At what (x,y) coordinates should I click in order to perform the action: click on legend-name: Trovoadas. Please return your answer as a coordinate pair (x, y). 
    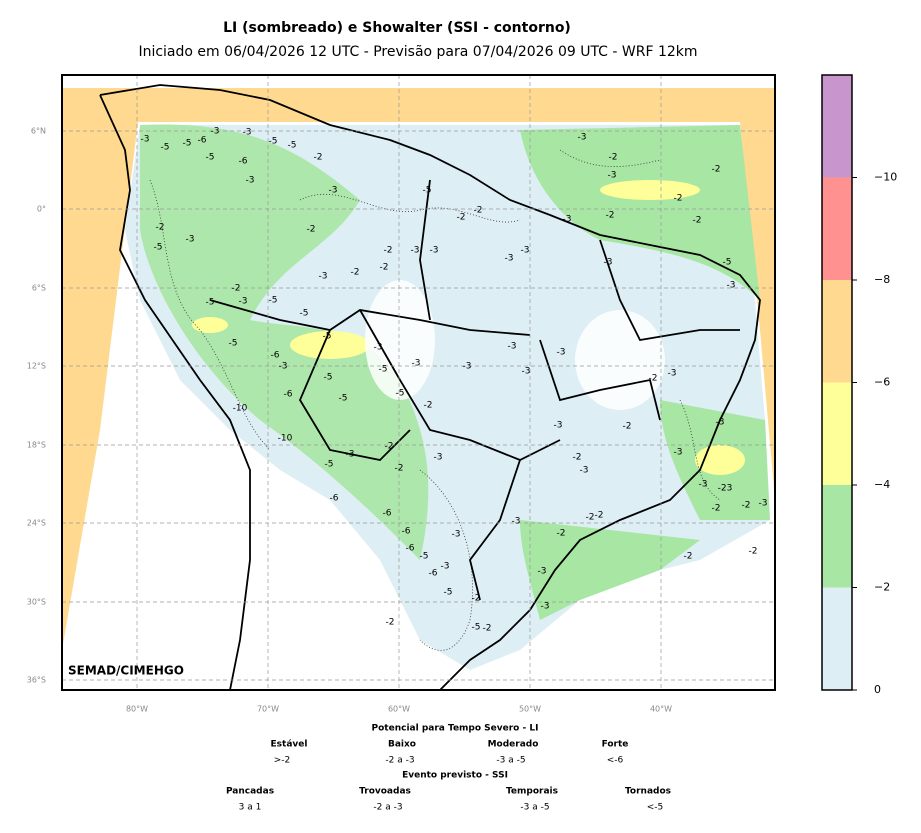
    Looking at the image, I should click on (385, 792).